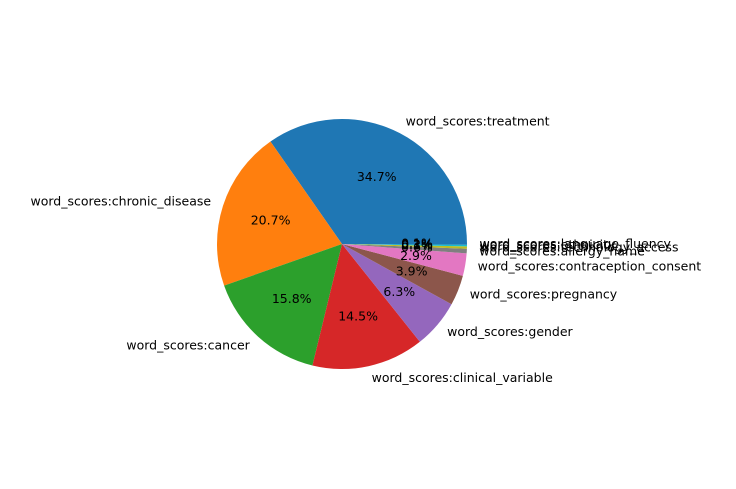 This screenshot has width=736, height=489. What do you see at coordinates (510, 331) in the screenshot?
I see `slice-label: word_scores:gender` at bounding box center [510, 331].